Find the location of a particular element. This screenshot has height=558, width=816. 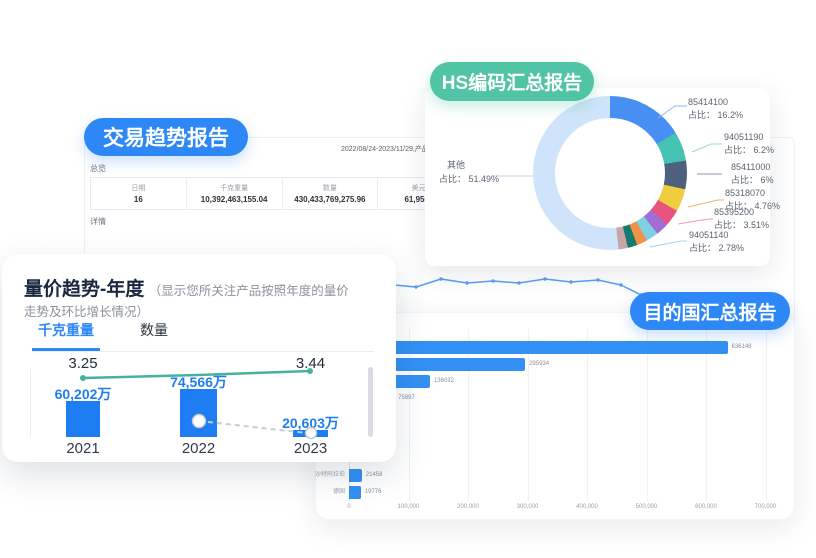

donut-leader-lines is located at coordinates (608, 176).